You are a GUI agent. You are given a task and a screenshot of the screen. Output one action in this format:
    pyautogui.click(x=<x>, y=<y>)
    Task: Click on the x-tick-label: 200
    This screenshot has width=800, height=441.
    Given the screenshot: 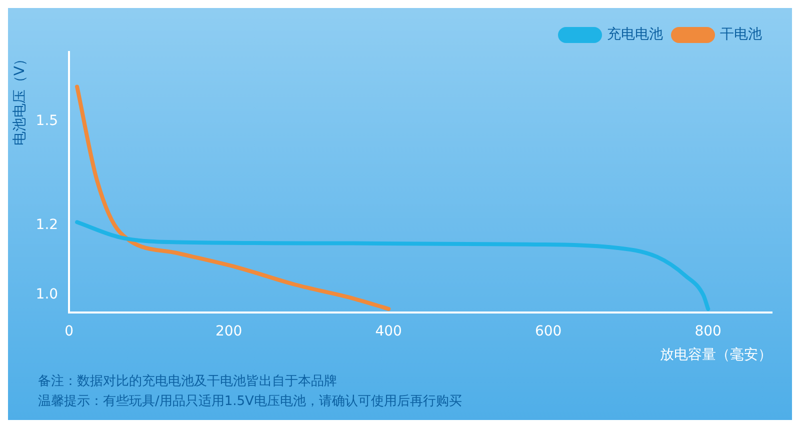 What is the action you would take?
    pyautogui.click(x=228, y=331)
    